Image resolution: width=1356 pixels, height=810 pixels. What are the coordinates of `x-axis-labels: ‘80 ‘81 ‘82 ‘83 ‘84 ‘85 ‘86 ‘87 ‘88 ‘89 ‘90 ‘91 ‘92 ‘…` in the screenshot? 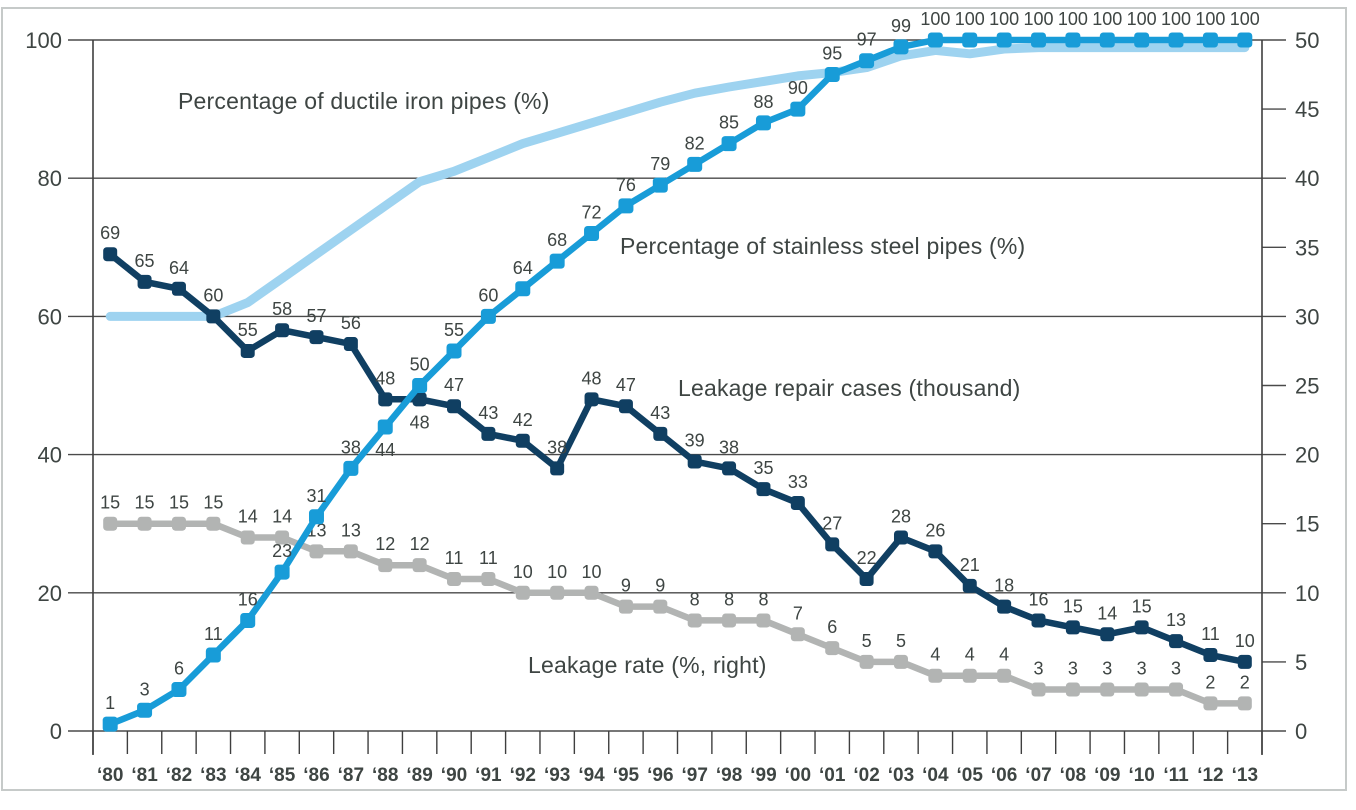 It's located at (677, 775).